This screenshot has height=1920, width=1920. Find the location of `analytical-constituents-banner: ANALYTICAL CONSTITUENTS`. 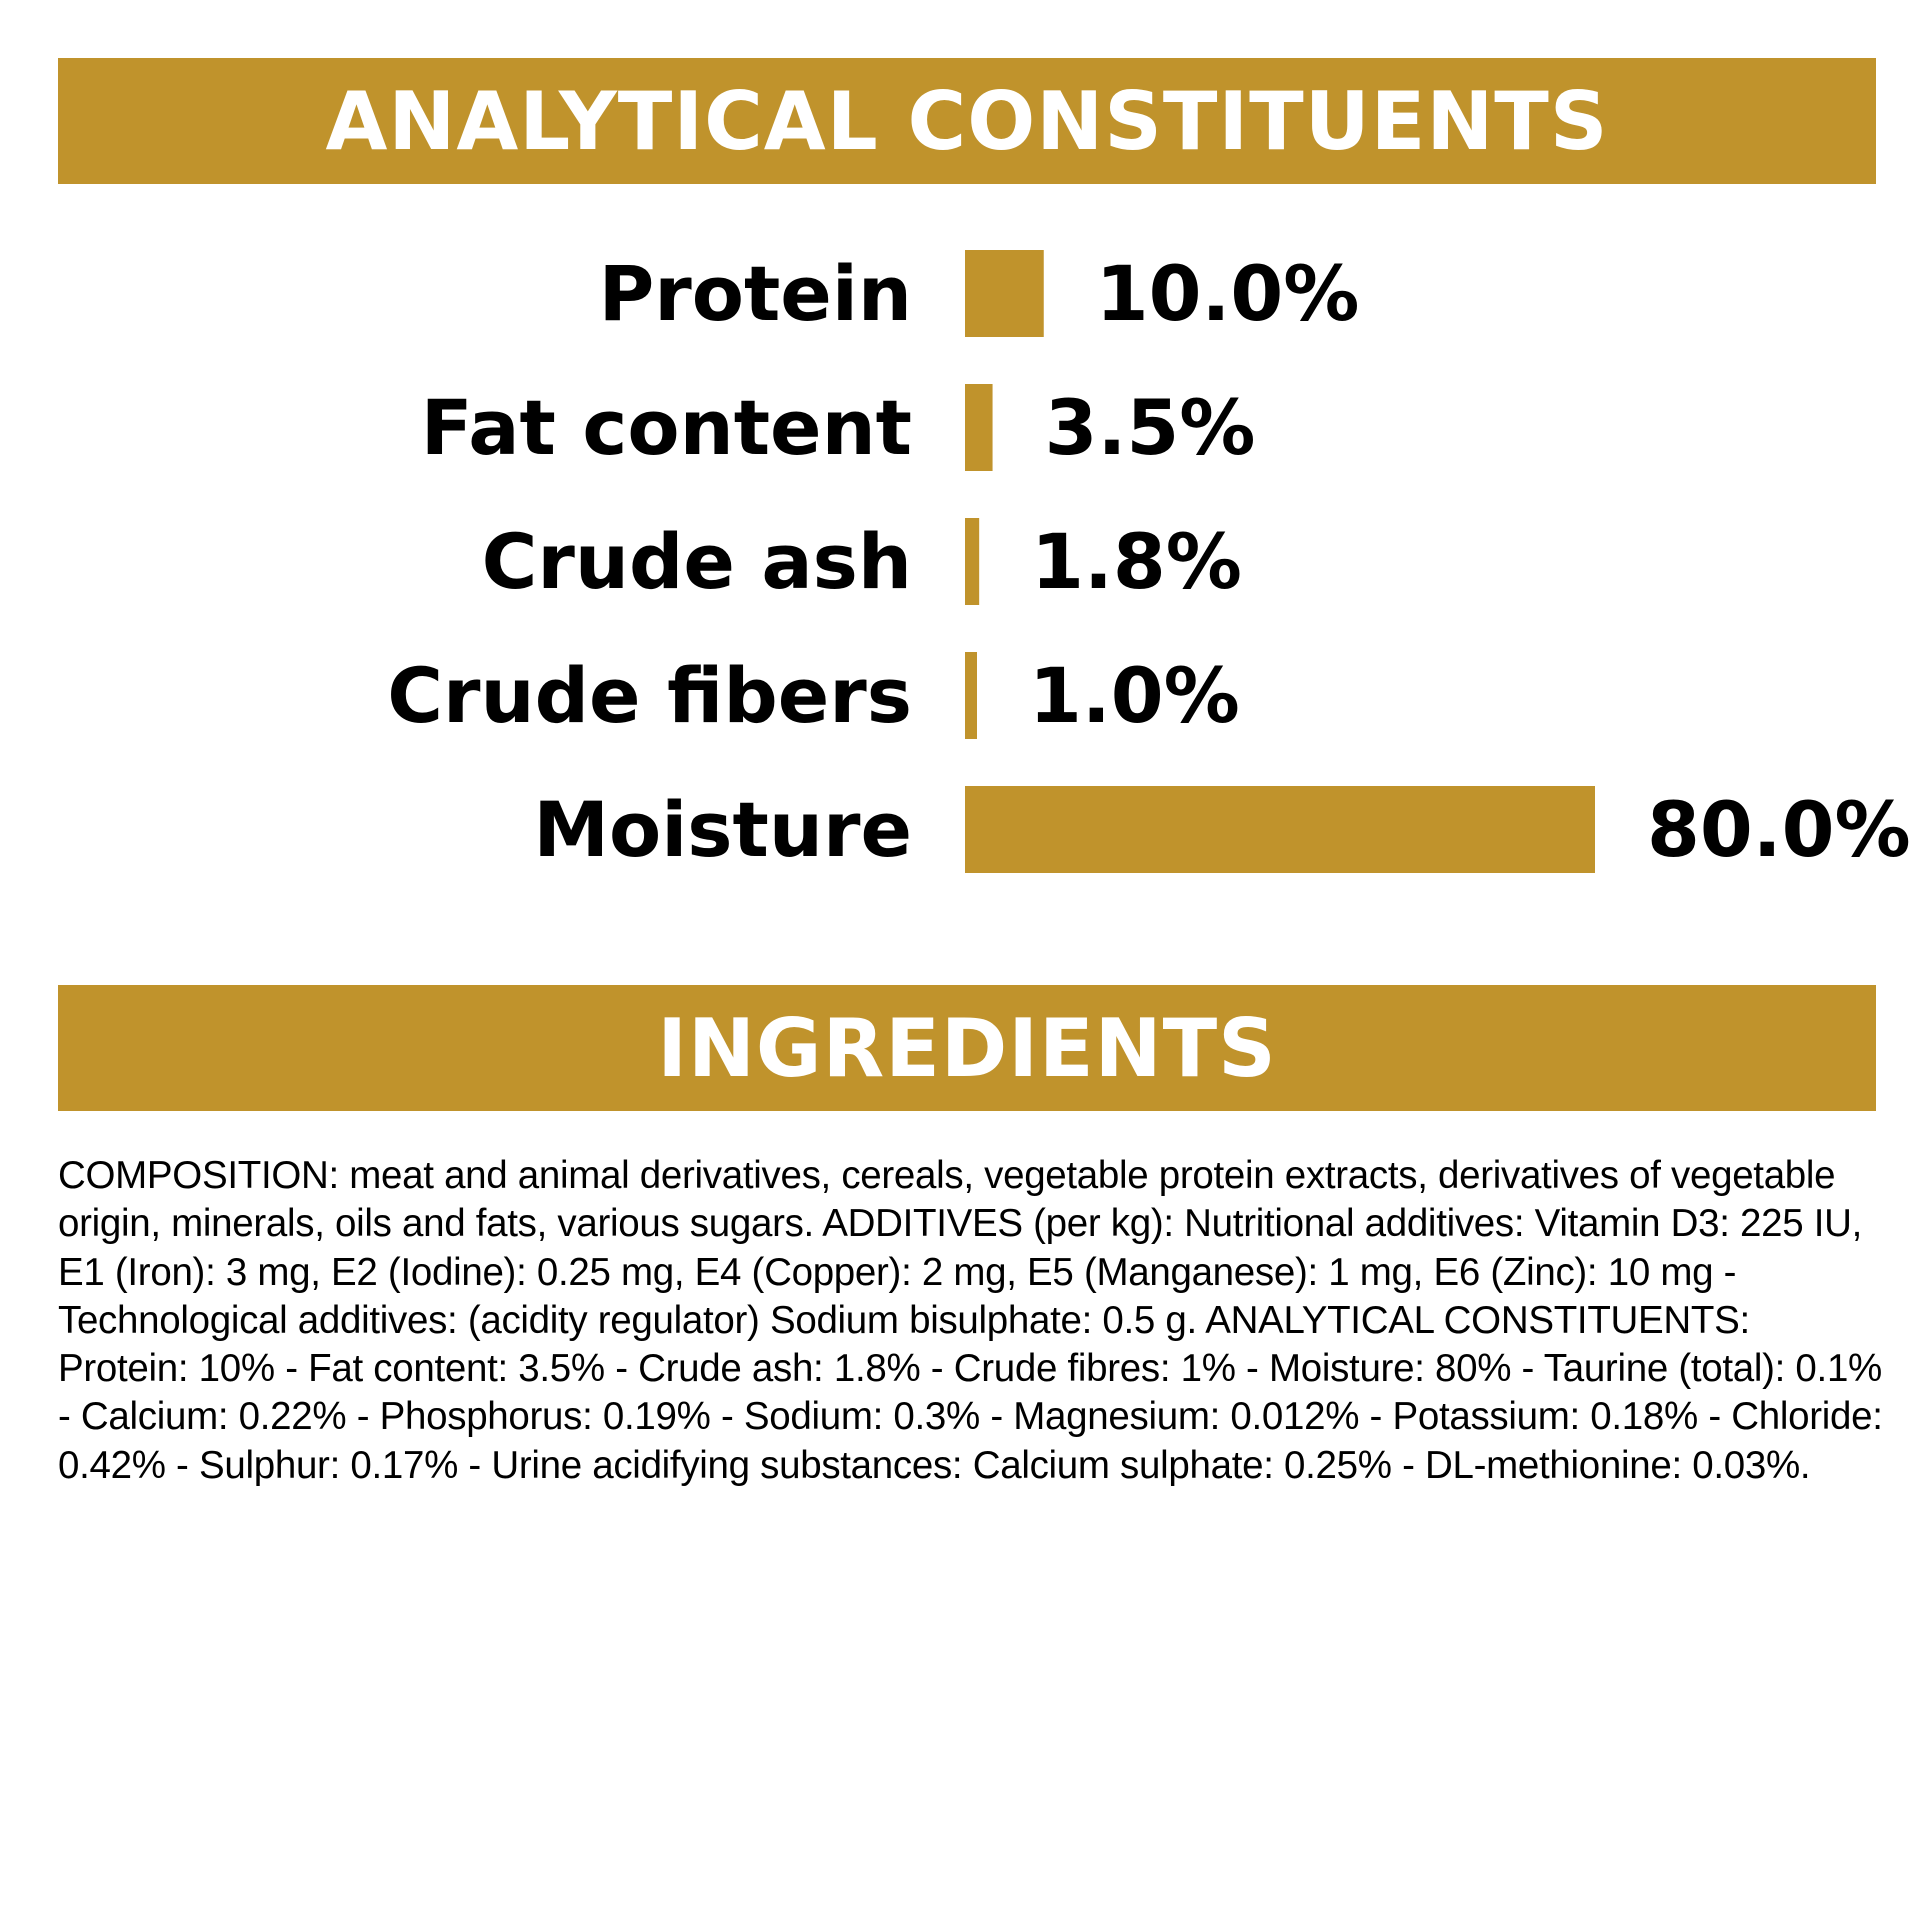

analytical-constituents-banner: ANALYTICAL CONSTITUENTS is located at coordinates (967, 121).